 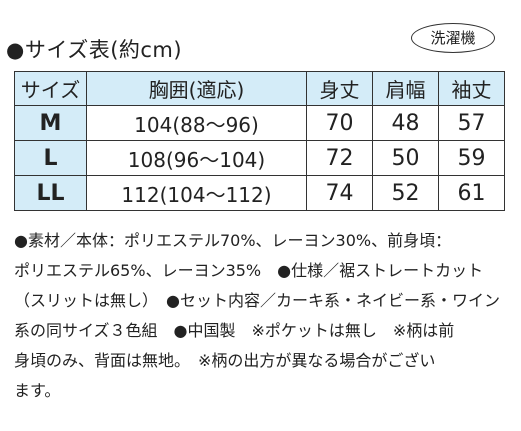 I want to click on header-chest: 胸囲(適応), so click(x=196, y=88).